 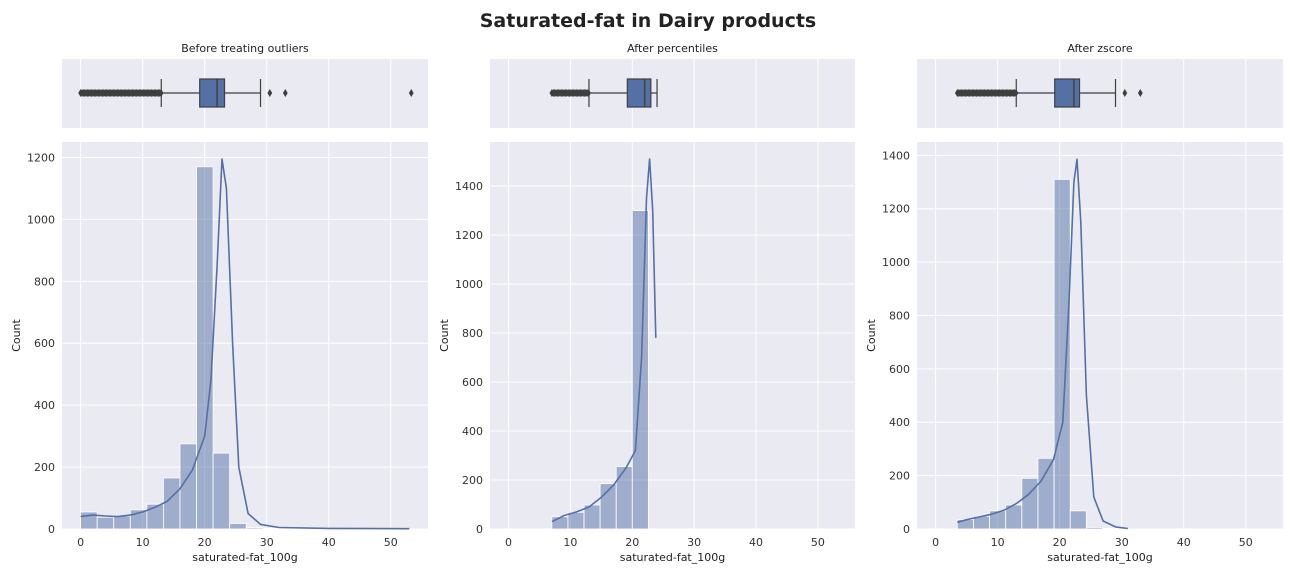 What do you see at coordinates (1099, 48) in the screenshot?
I see `box-panel-title: After zscore` at bounding box center [1099, 48].